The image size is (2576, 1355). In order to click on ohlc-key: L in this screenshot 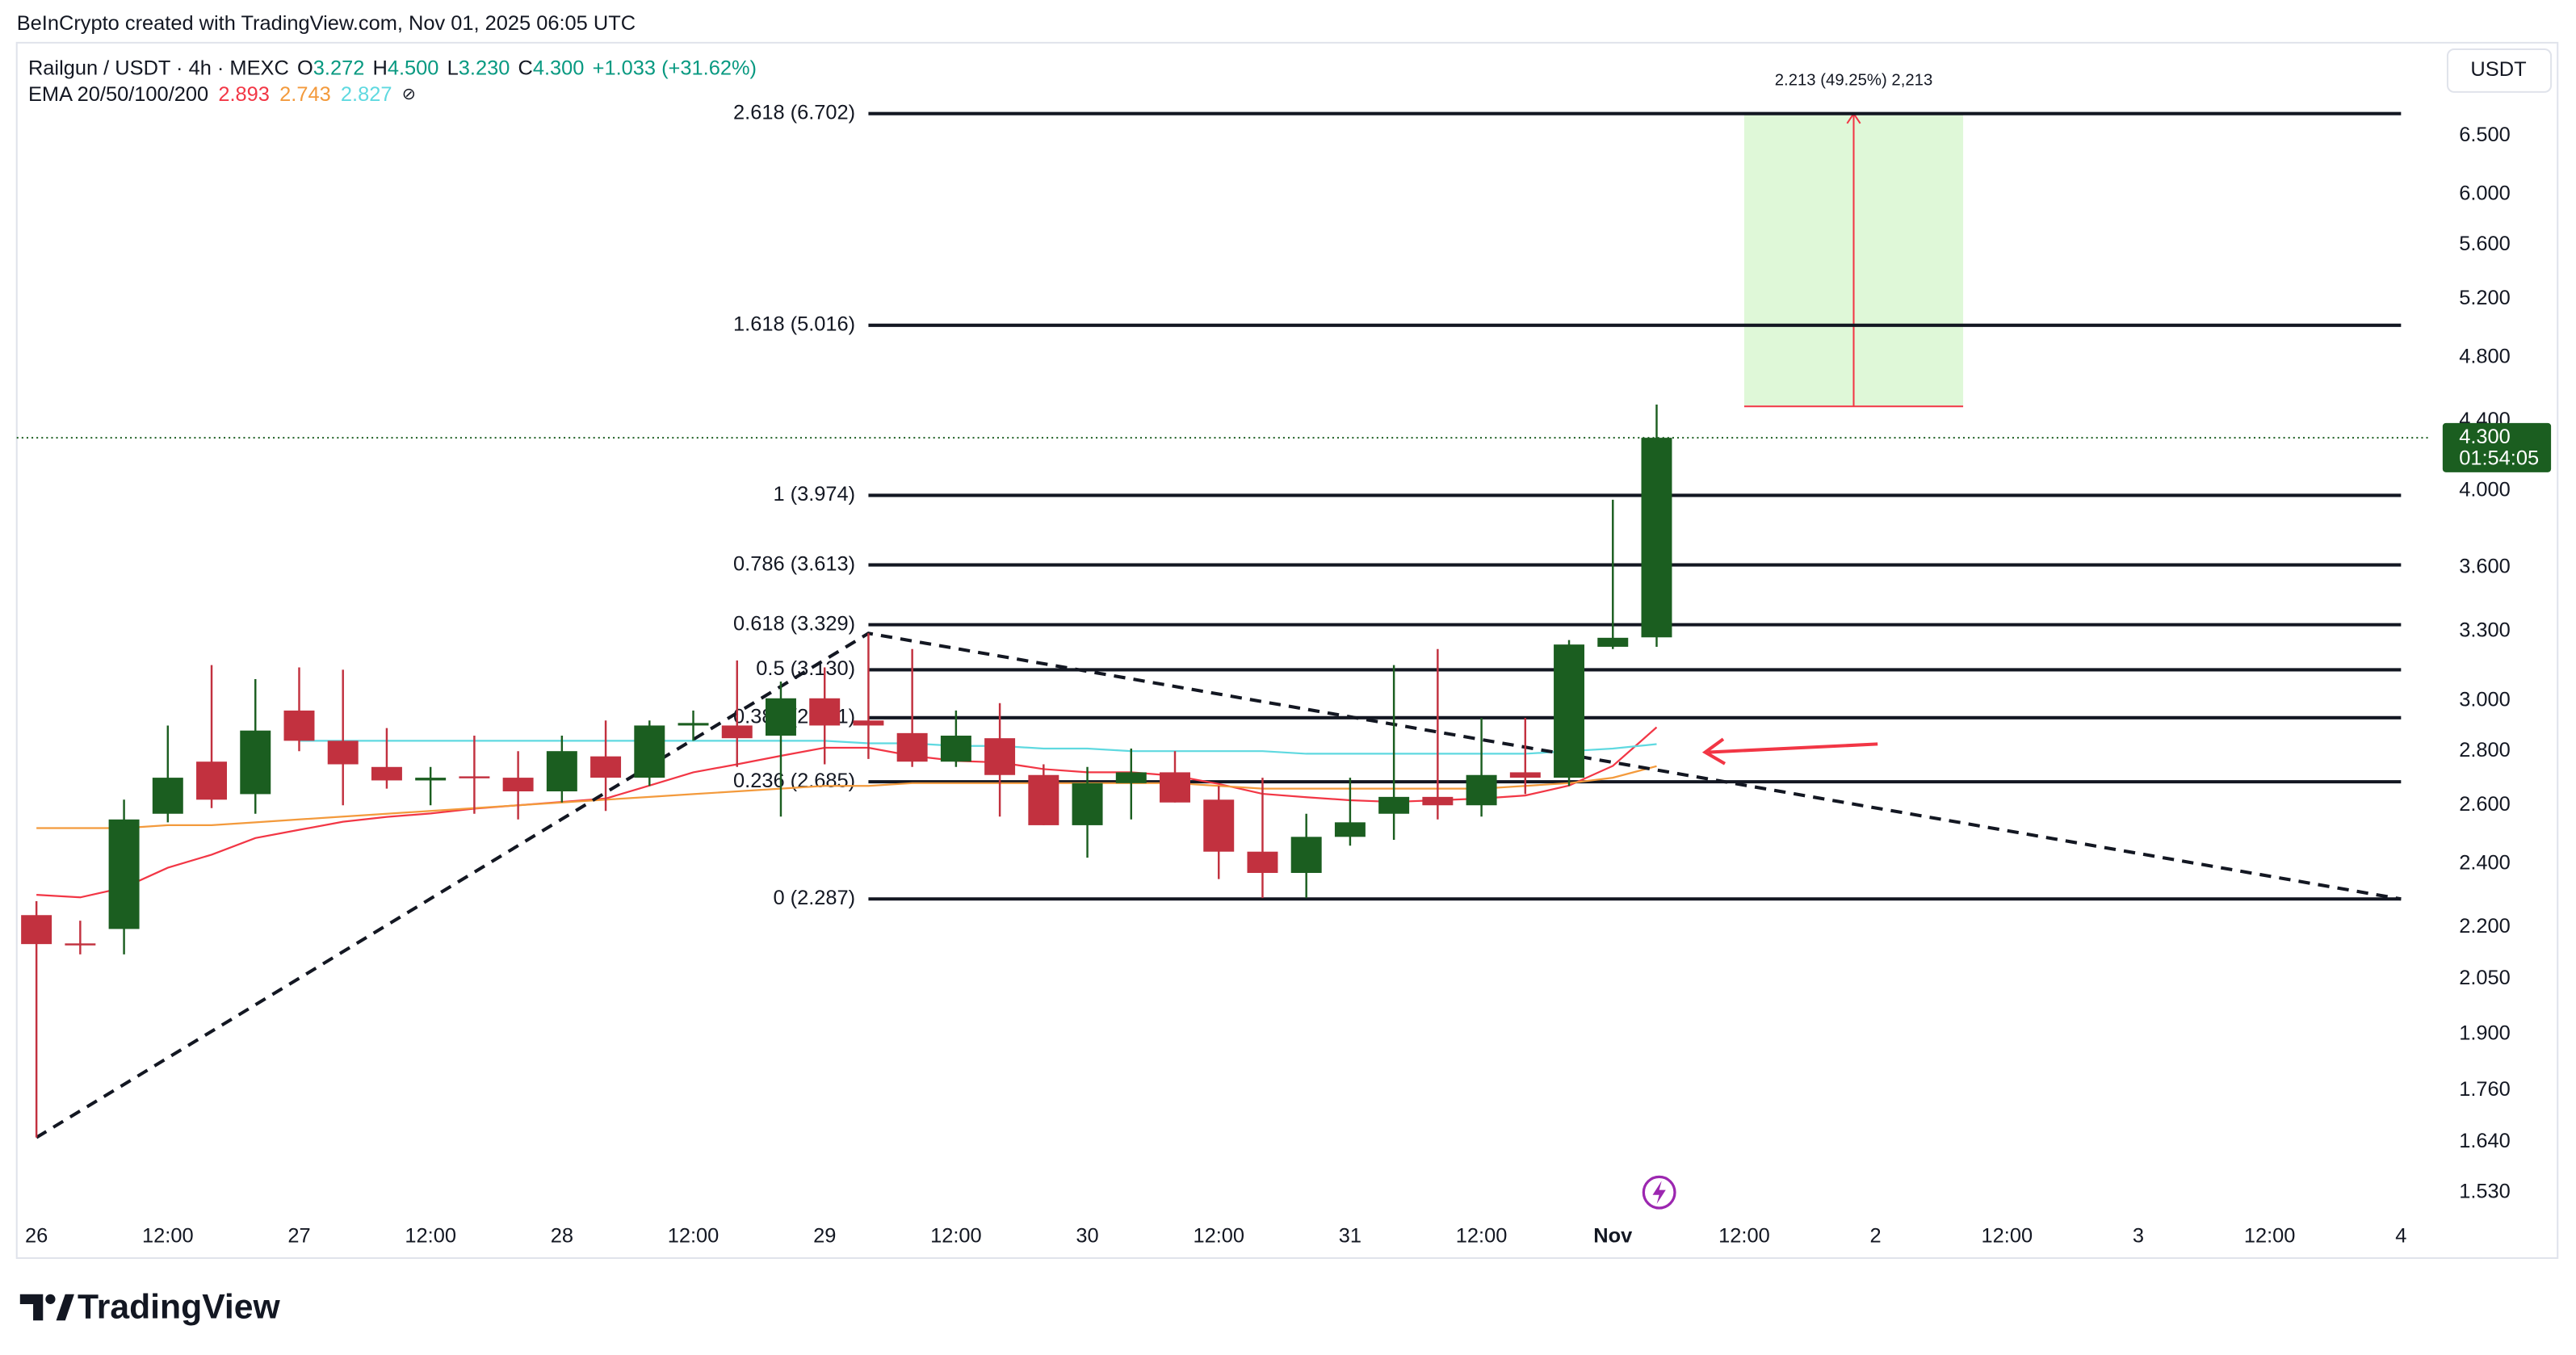, I will do `click(453, 68)`.